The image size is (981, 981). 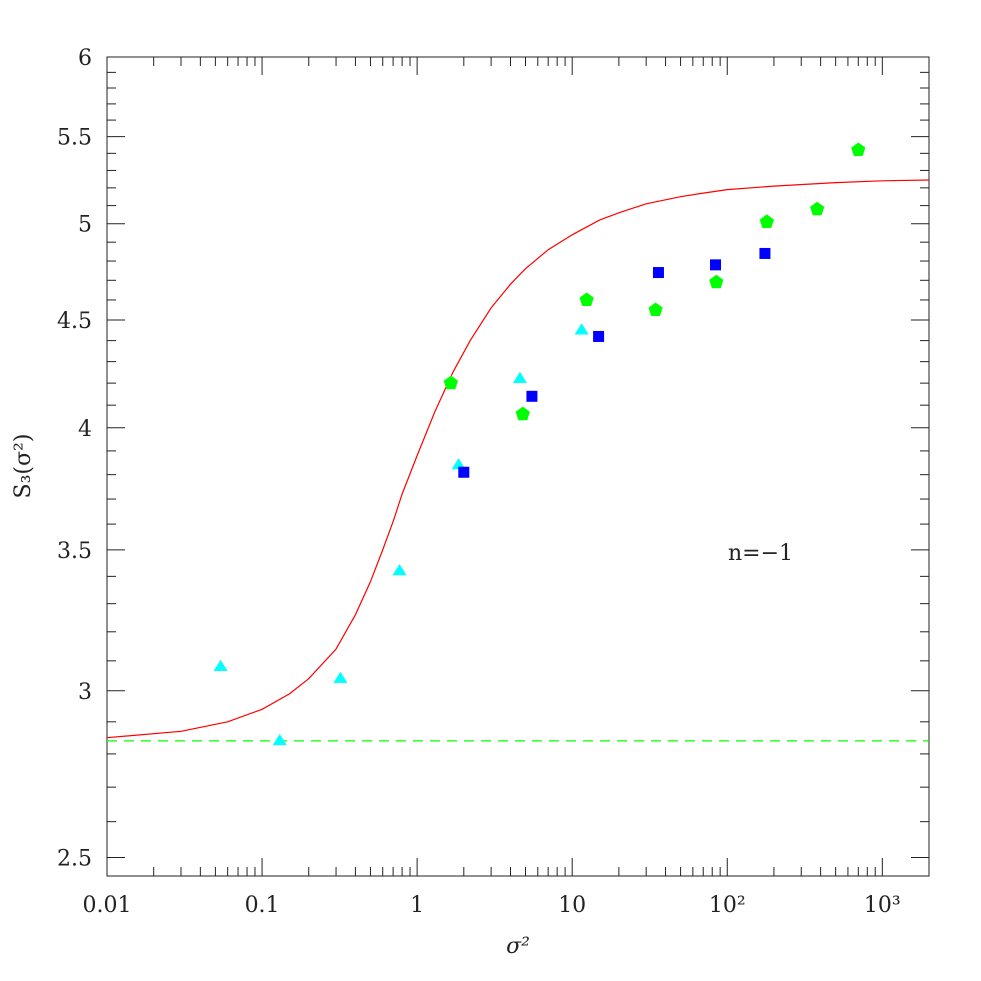 What do you see at coordinates (74, 138) in the screenshot?
I see `y-tick-label: 5.5` at bounding box center [74, 138].